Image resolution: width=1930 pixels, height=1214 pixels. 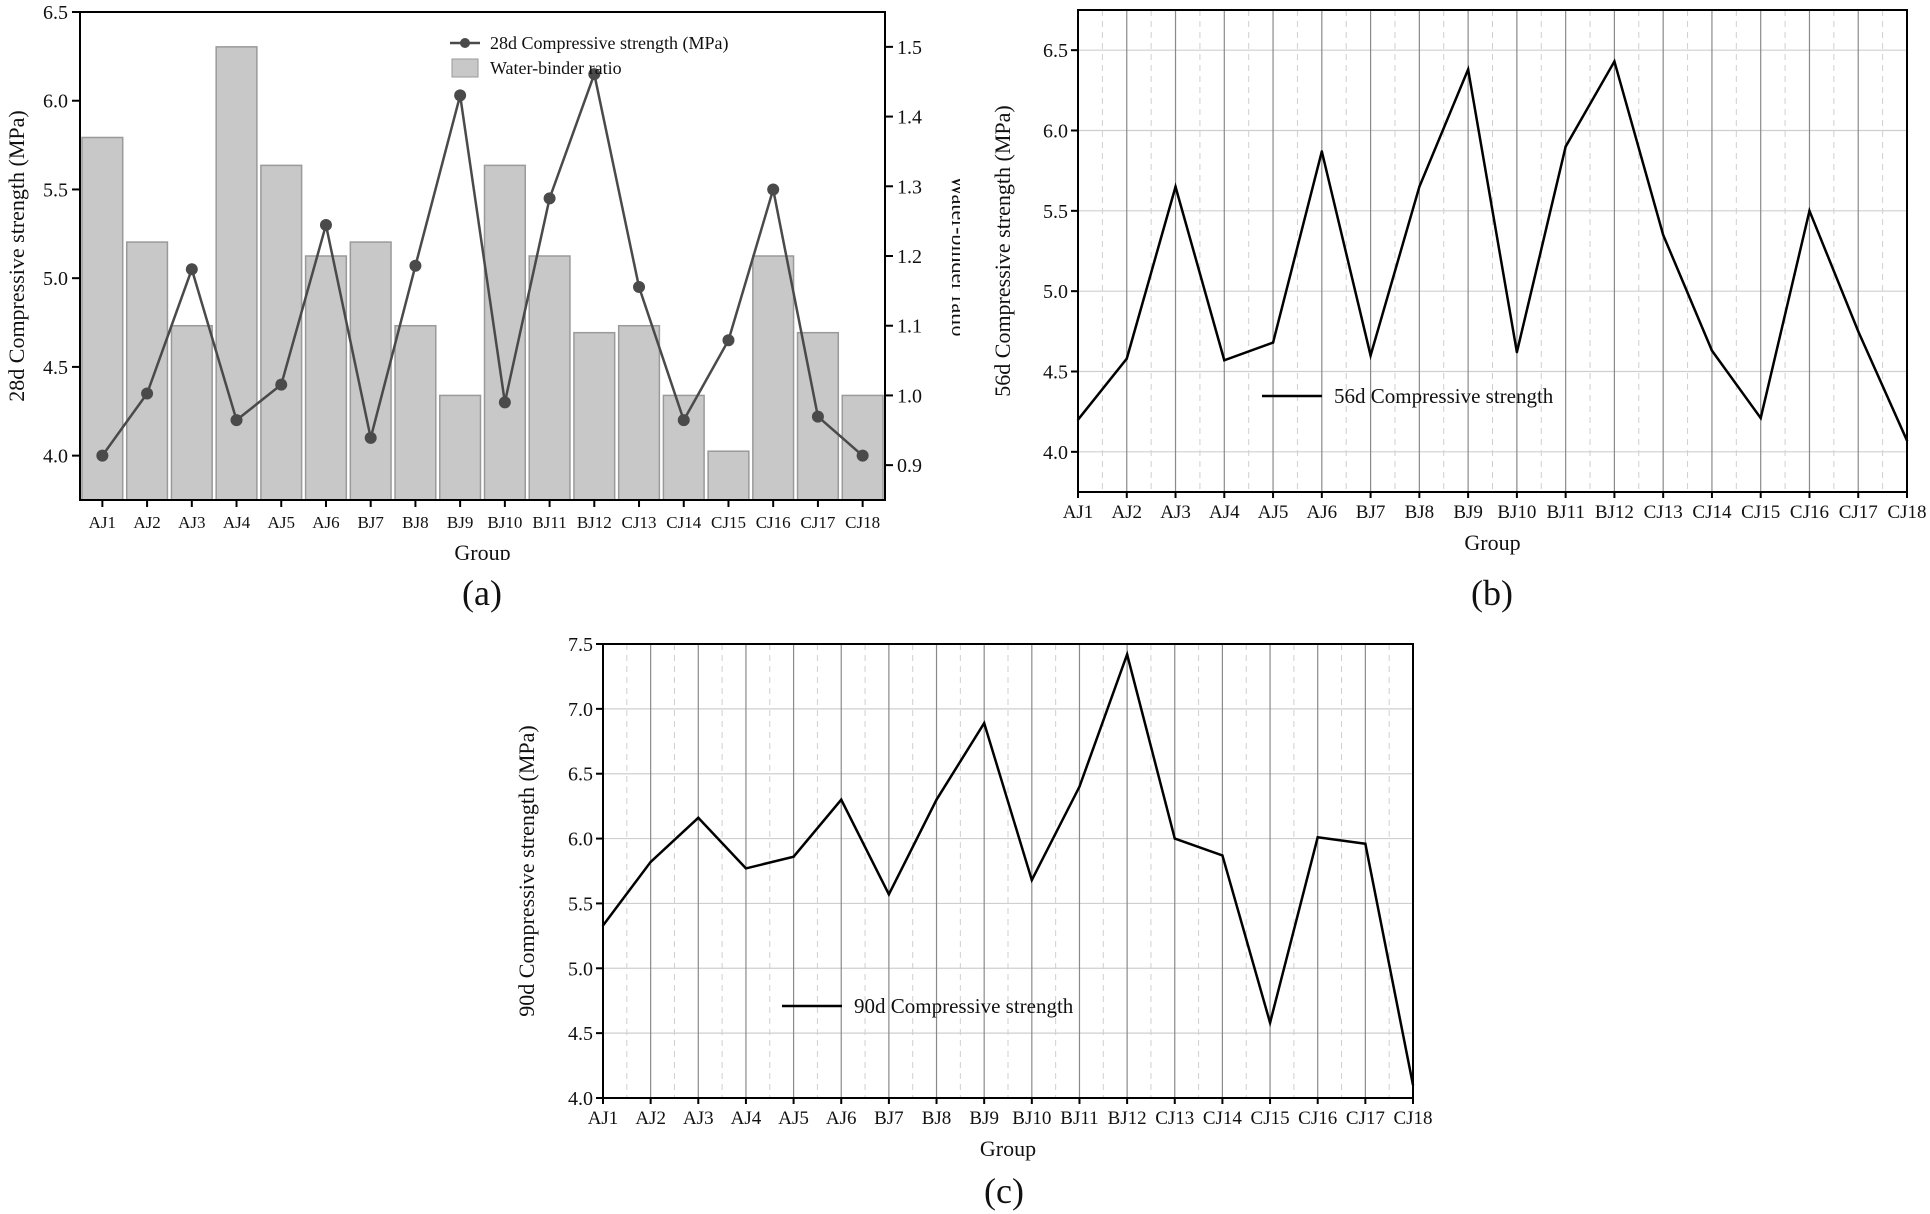 I want to click on y2tick-label: 1.0, so click(x=909, y=396).